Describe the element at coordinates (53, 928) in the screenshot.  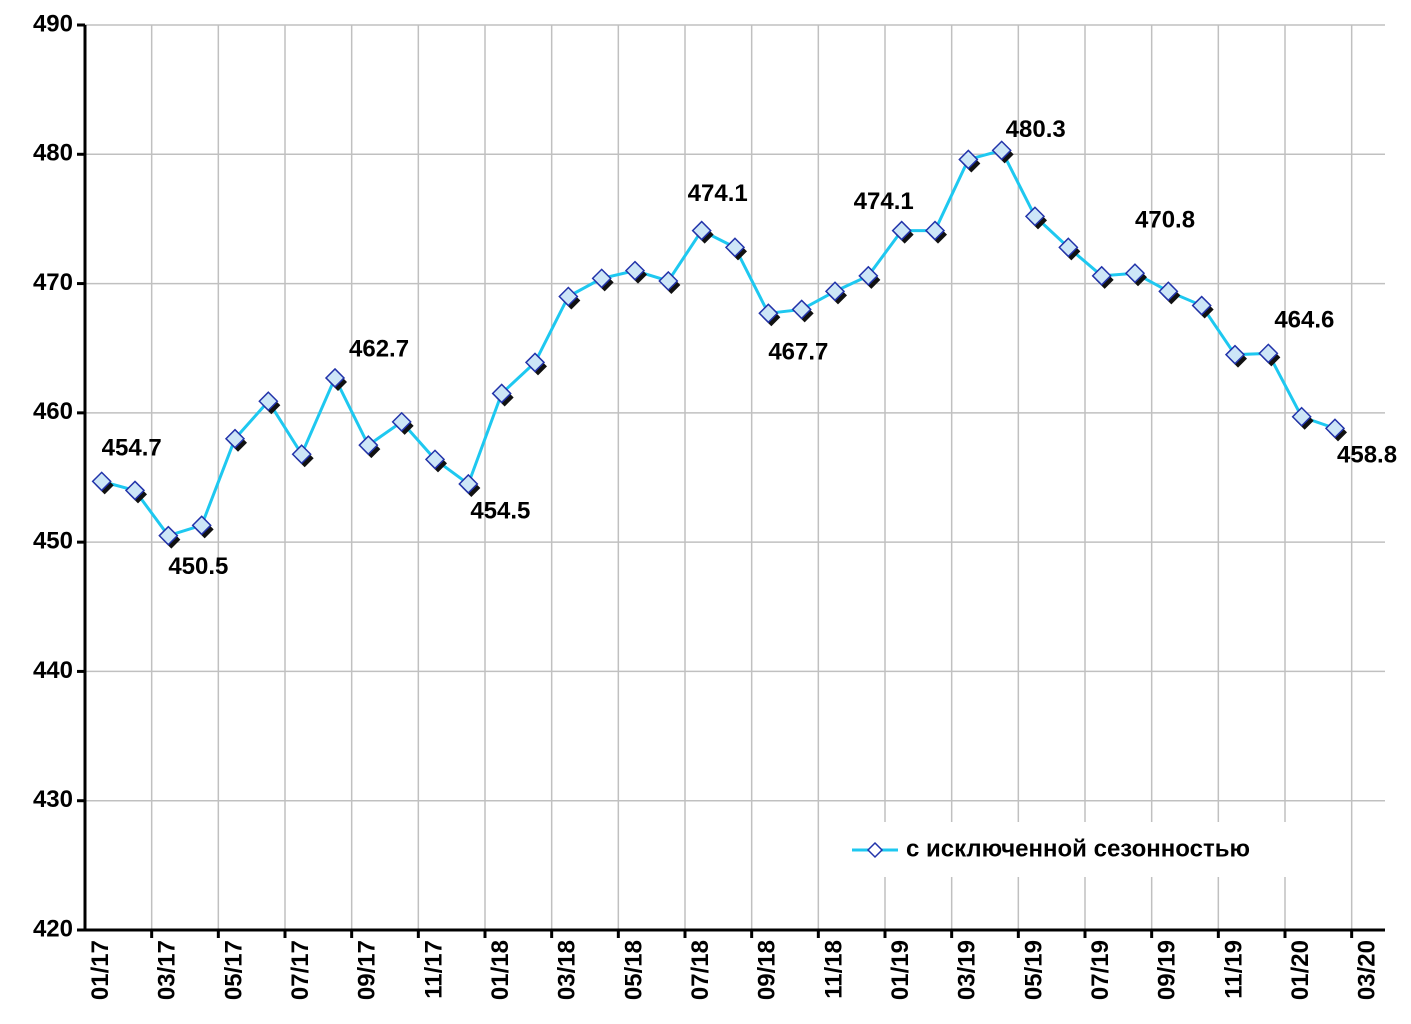
I see `y-tick-label: 420` at that location.